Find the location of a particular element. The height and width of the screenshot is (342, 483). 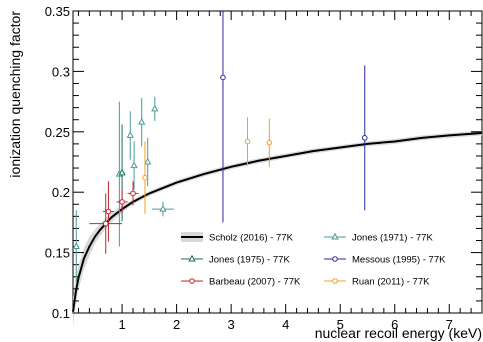

x-tick-label: 7 is located at coordinates (449, 324).